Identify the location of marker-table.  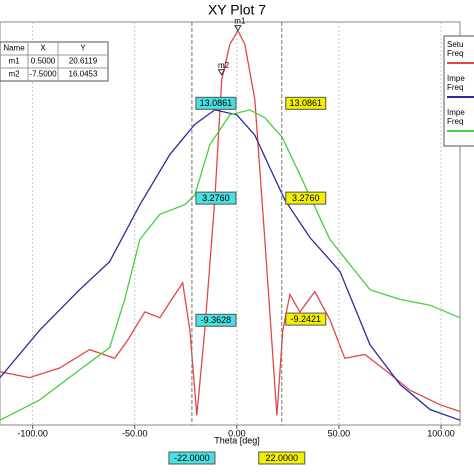
(54, 61).